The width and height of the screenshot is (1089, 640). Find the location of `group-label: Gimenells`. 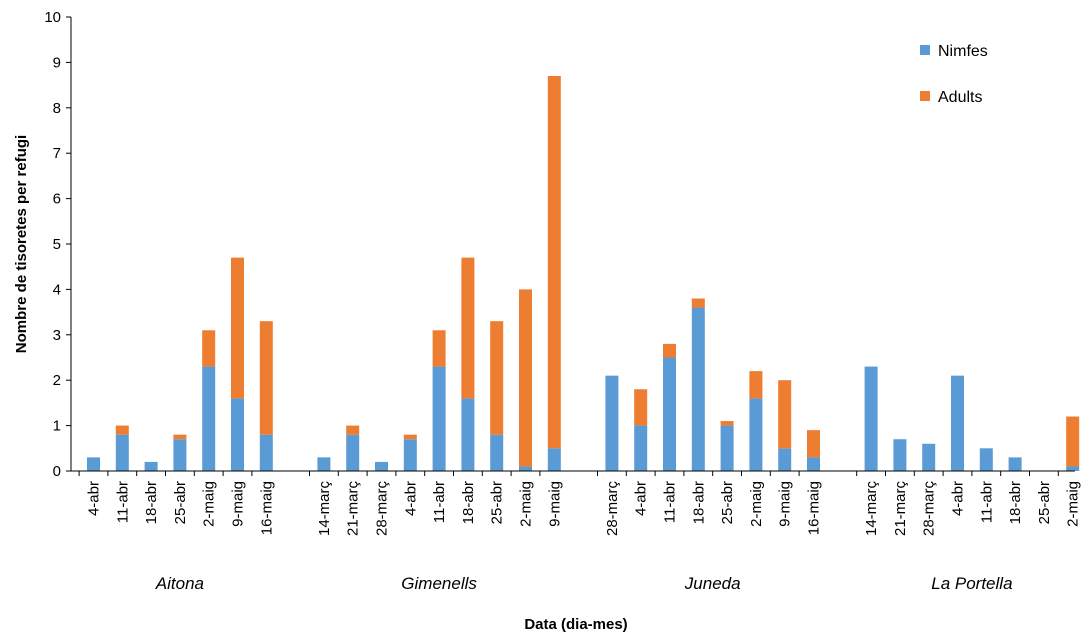

group-label: Gimenells is located at coordinates (439, 583).